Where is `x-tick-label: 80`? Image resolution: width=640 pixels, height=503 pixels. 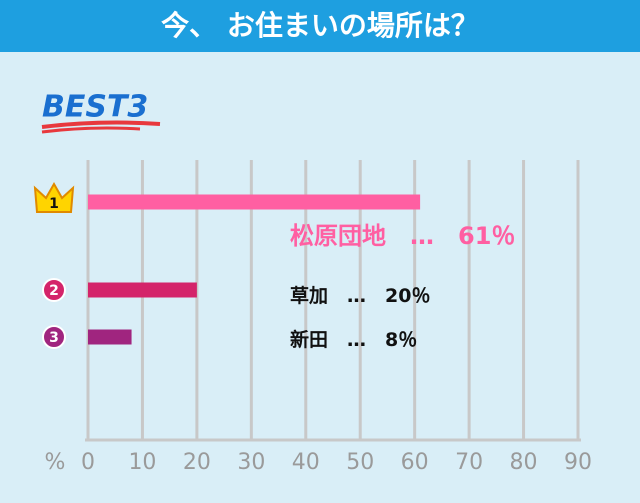
x-tick-label: 80 is located at coordinates (524, 462).